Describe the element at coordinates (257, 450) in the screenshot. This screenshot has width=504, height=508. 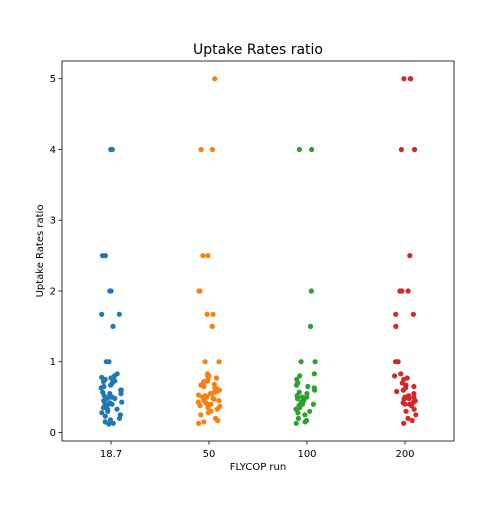
I see `x-axis: 18.7 50 100 200` at that location.